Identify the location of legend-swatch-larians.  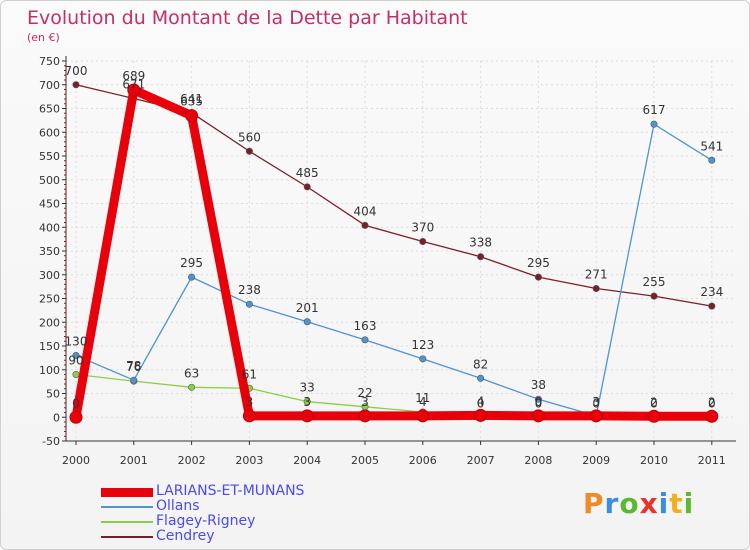
(127, 492).